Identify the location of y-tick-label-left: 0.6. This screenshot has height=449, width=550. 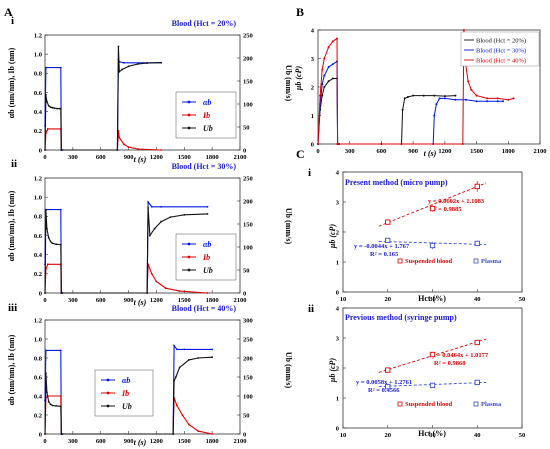
(38, 236).